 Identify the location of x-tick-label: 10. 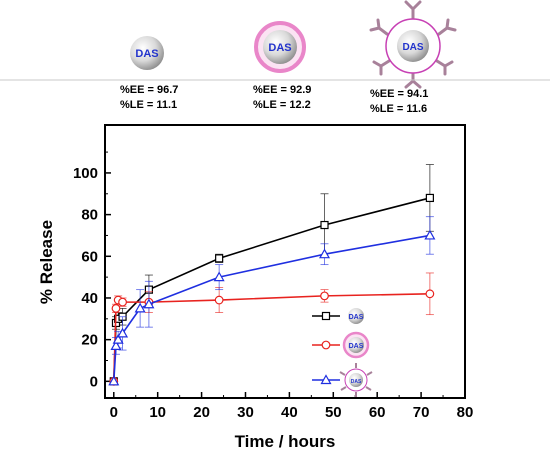
(157, 412).